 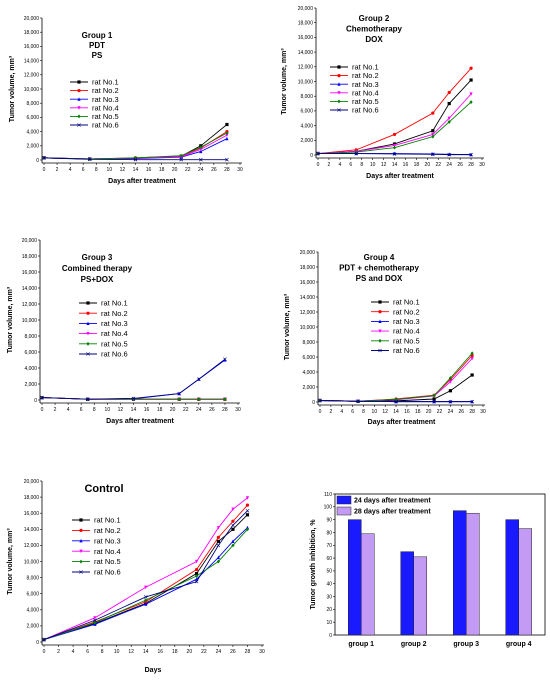 I want to click on plot-frame, so click(x=440, y=564).